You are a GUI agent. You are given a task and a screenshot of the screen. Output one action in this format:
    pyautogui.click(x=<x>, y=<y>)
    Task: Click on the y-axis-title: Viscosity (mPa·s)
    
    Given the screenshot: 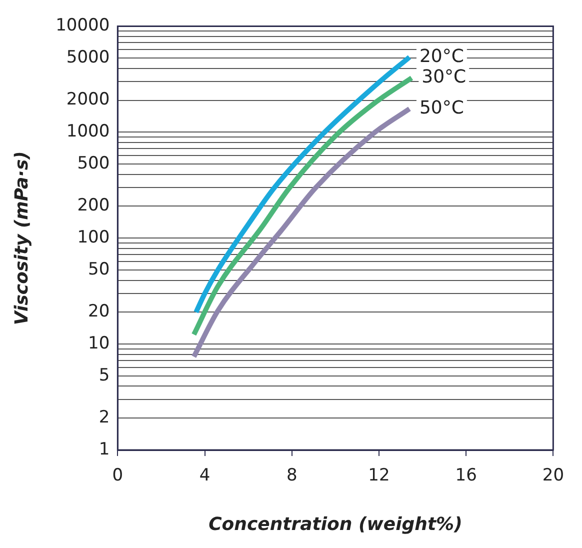 What is the action you would take?
    pyautogui.click(x=21, y=238)
    